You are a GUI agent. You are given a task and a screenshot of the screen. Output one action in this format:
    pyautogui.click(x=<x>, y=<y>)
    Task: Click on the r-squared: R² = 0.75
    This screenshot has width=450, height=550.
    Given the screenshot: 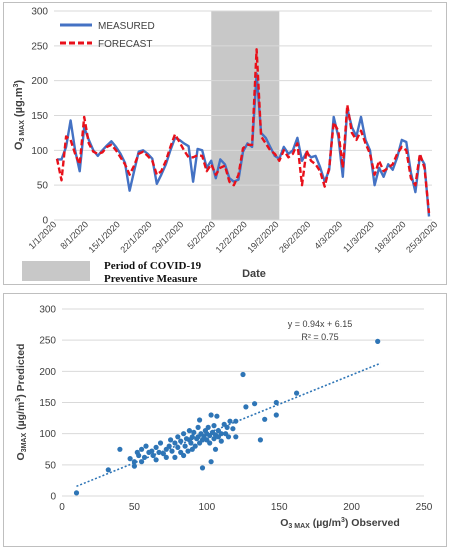 What is the action you would take?
    pyautogui.click(x=319, y=337)
    